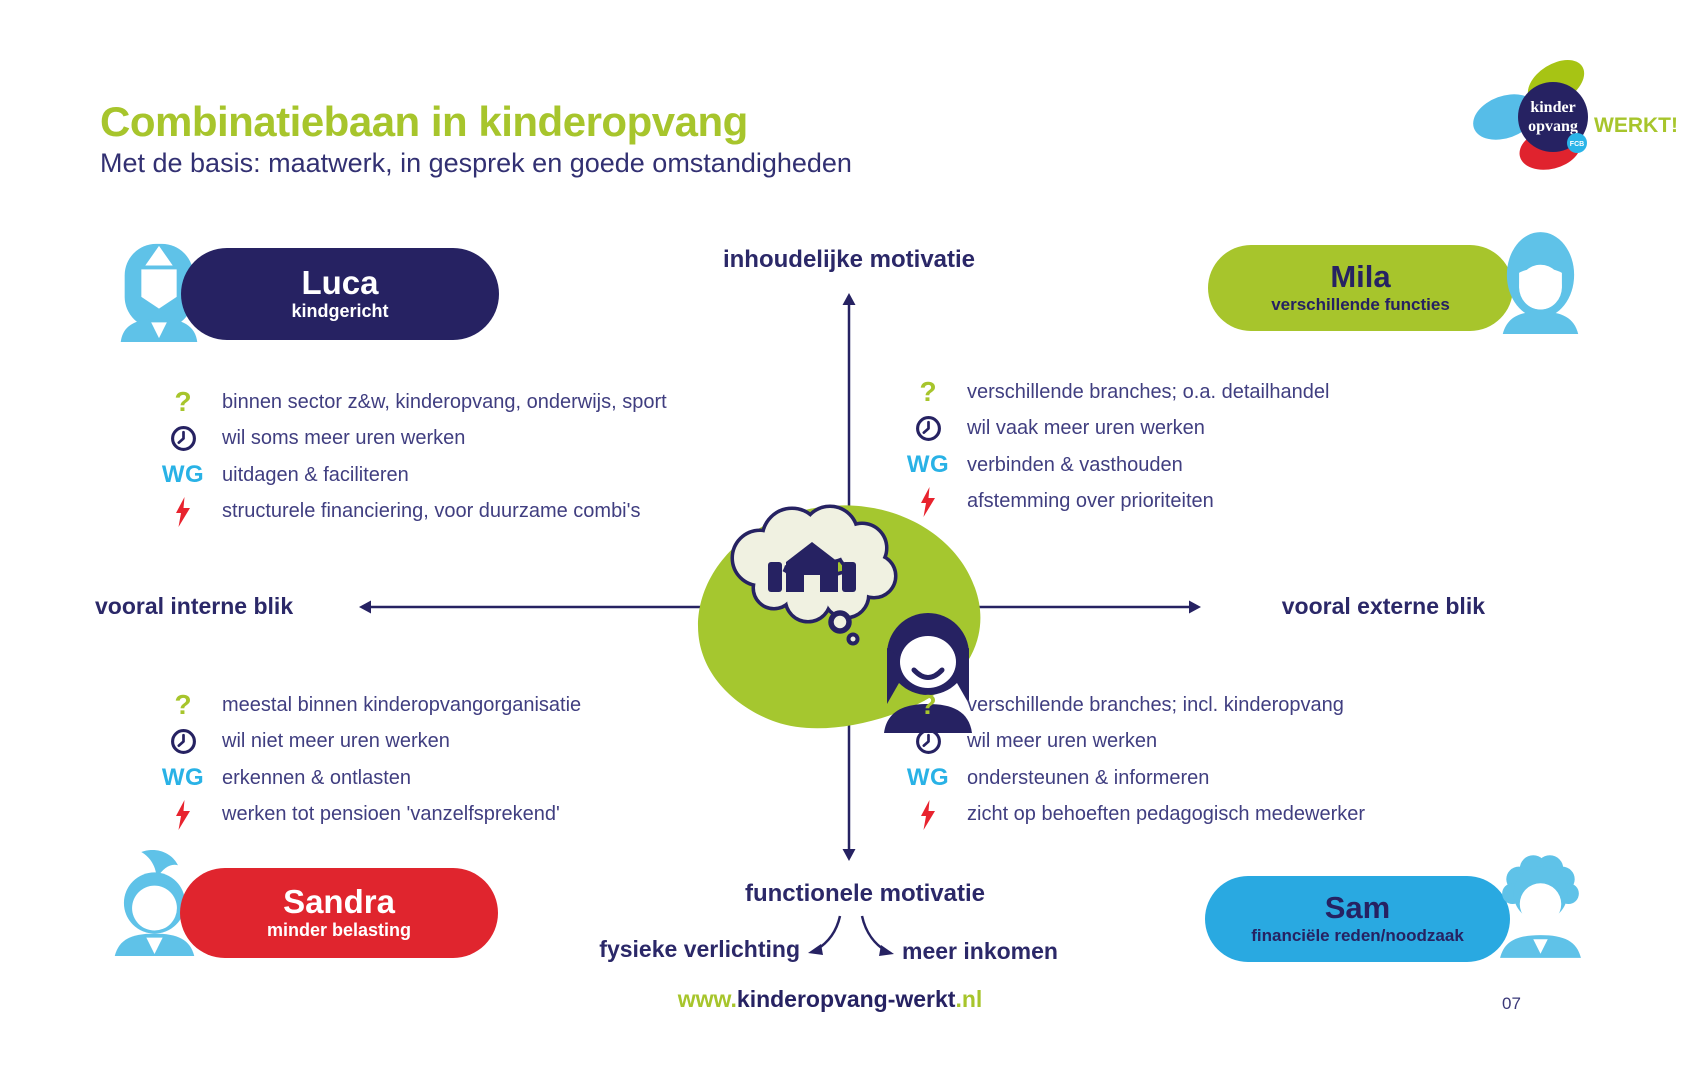 This screenshot has height=1080, width=1700. What do you see at coordinates (849, 299) in the screenshot?
I see `up-arrowhead-icon` at bounding box center [849, 299].